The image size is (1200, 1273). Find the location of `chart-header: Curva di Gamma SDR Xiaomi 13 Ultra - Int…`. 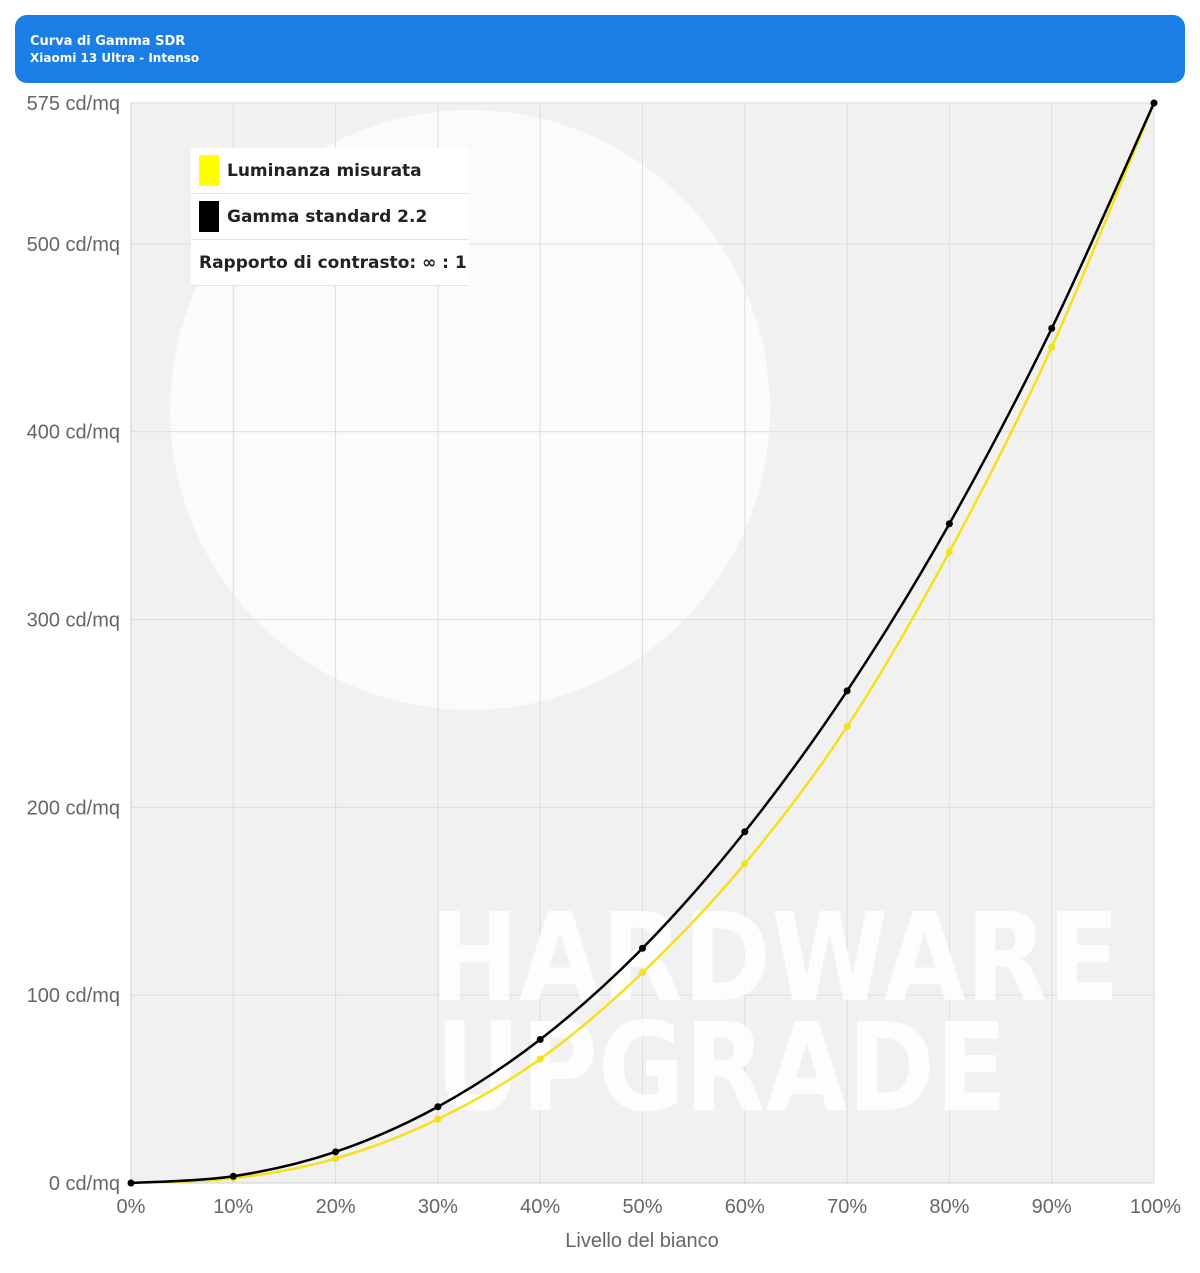

chart-header: Curva di Gamma SDR Xiaomi 13 Ultra - Int… is located at coordinates (600, 49).